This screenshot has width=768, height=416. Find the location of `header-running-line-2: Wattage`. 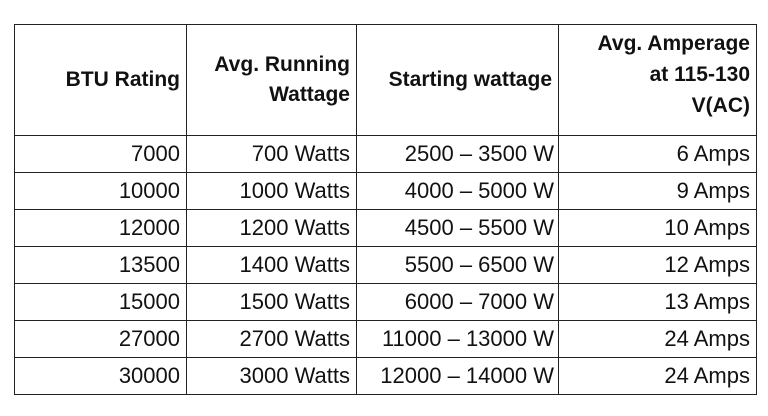

header-running-line-2: Wattage is located at coordinates (309, 94).